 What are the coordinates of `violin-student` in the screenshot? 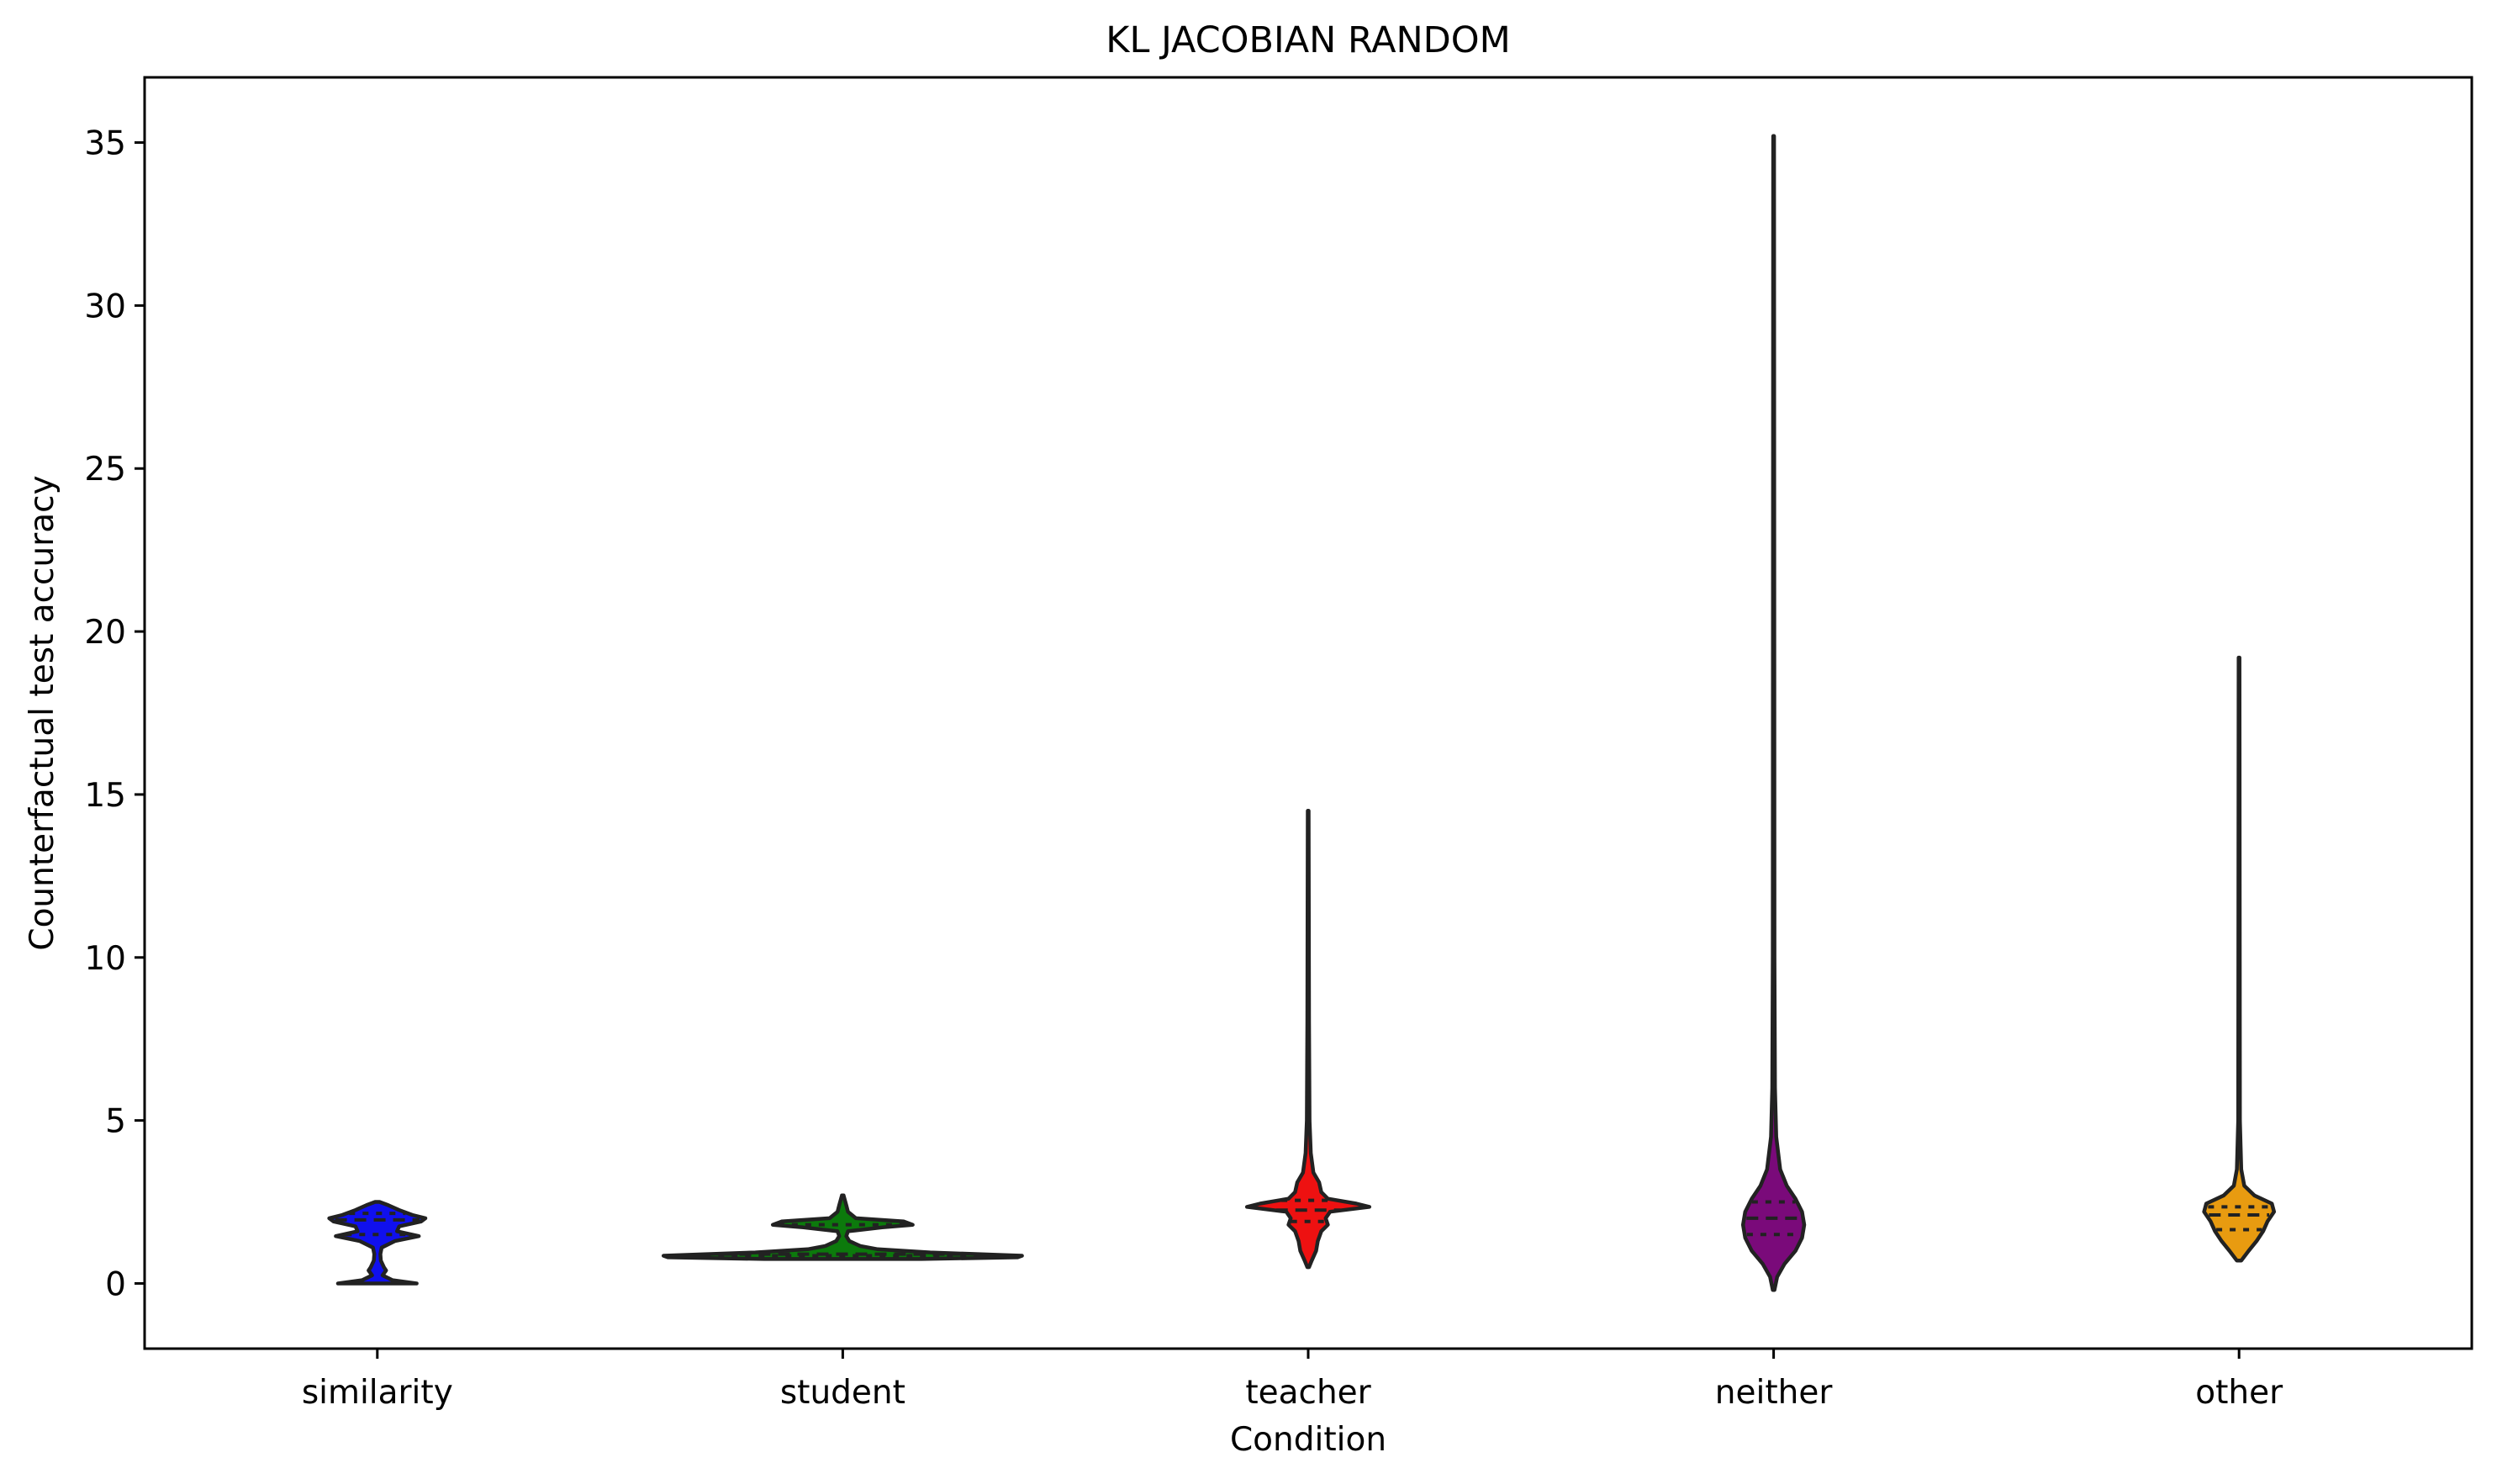 It's located at (842, 1227).